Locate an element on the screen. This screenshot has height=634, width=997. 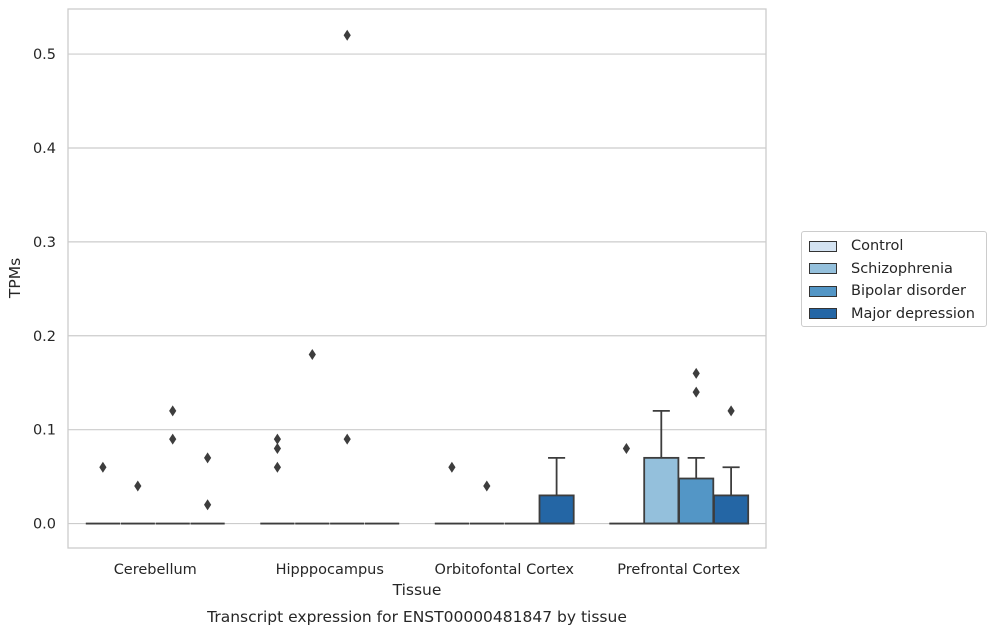
x-tick-label: Cerebellum is located at coordinates (155, 570).